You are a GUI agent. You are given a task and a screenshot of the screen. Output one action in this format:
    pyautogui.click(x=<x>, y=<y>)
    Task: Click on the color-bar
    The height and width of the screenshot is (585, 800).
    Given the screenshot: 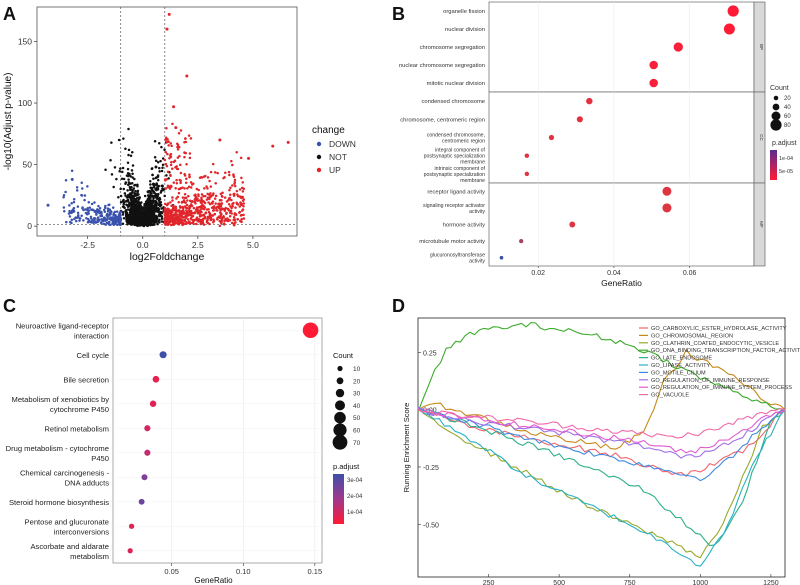 What is the action you would take?
    pyautogui.click(x=338, y=499)
    